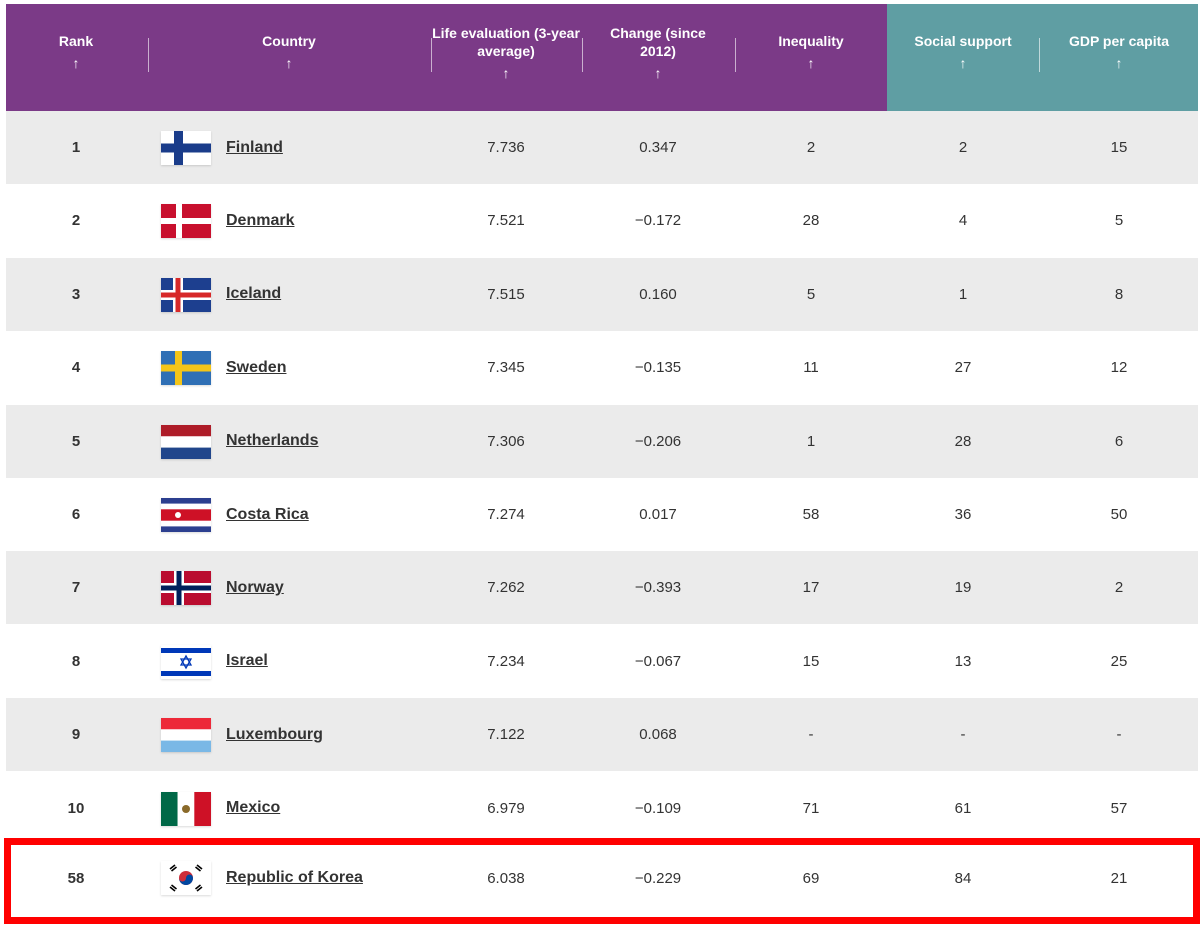 The width and height of the screenshot is (1204, 934). What do you see at coordinates (76, 441) in the screenshot?
I see `cell-rank: 5` at bounding box center [76, 441].